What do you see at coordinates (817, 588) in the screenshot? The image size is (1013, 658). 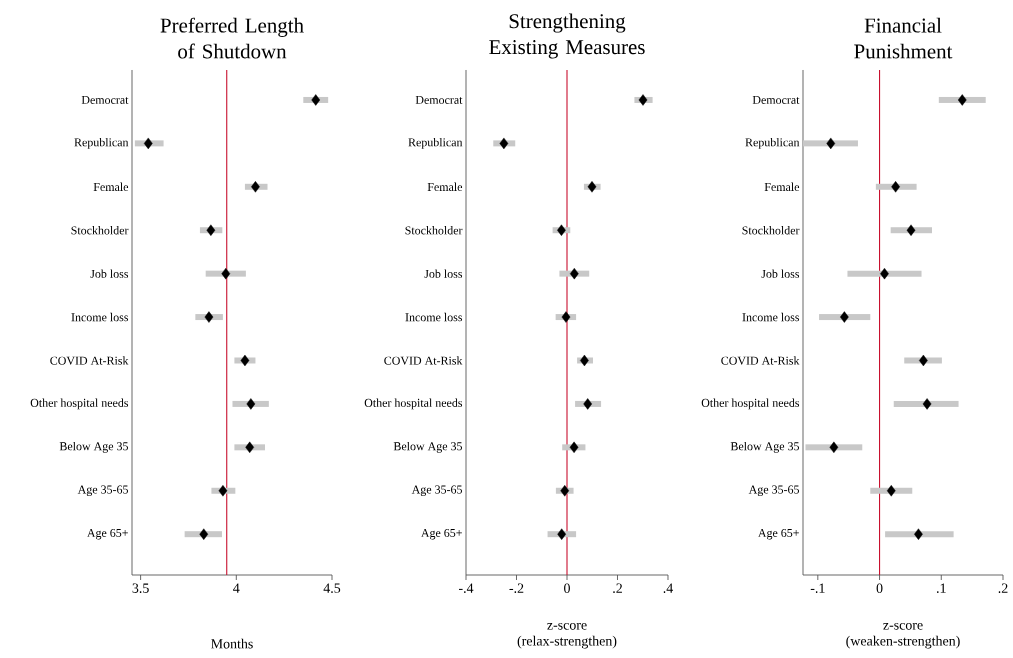 I see `x-tick-label: -.1` at bounding box center [817, 588].